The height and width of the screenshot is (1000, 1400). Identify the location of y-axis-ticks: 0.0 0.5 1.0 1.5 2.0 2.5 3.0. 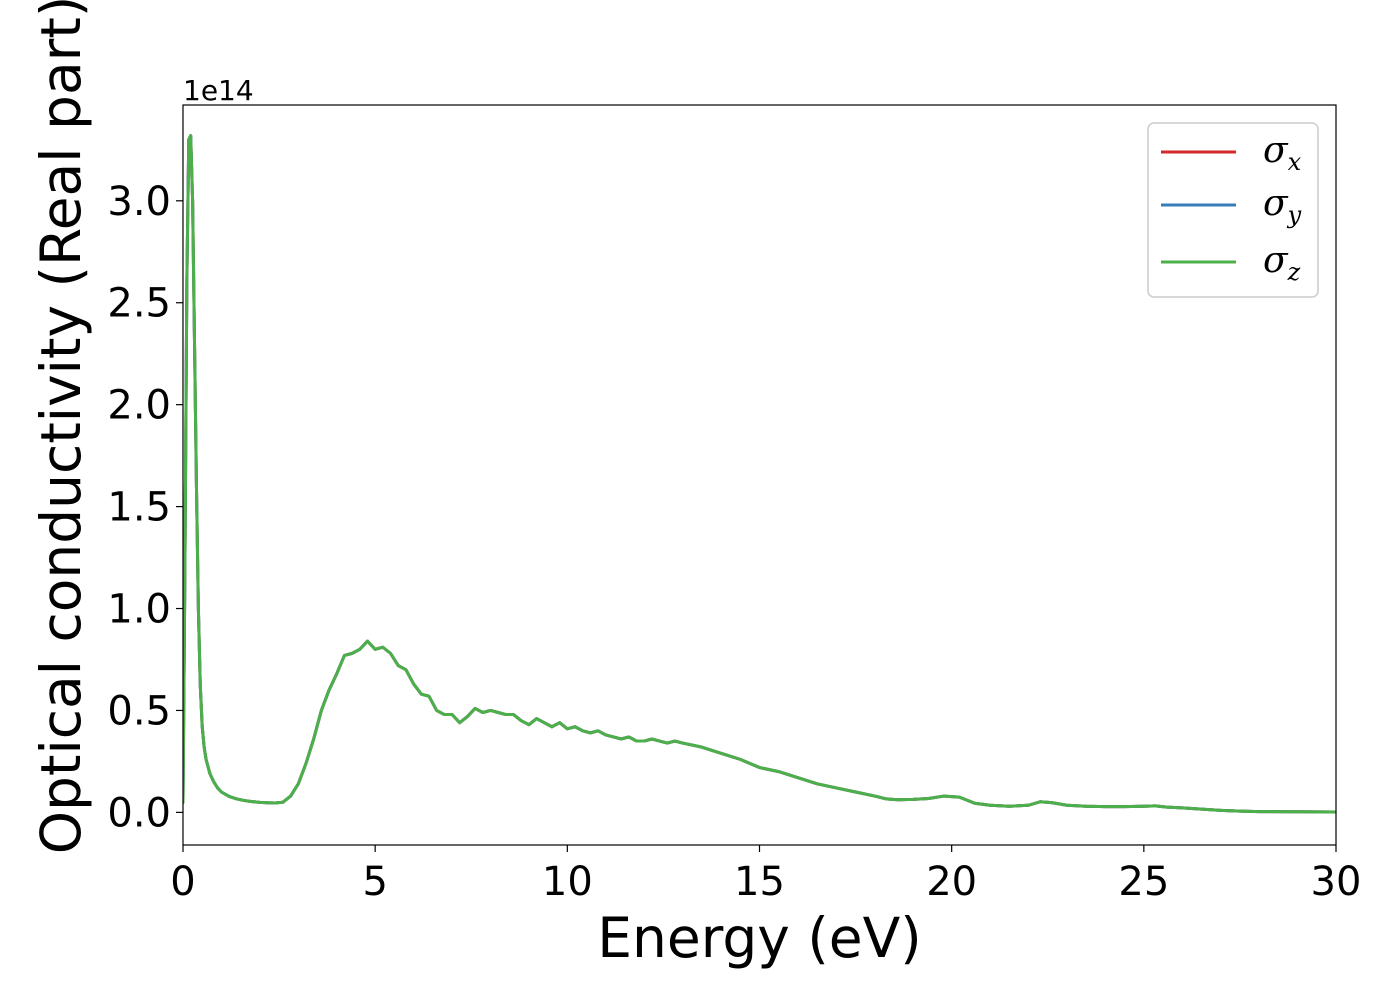
(145, 507).